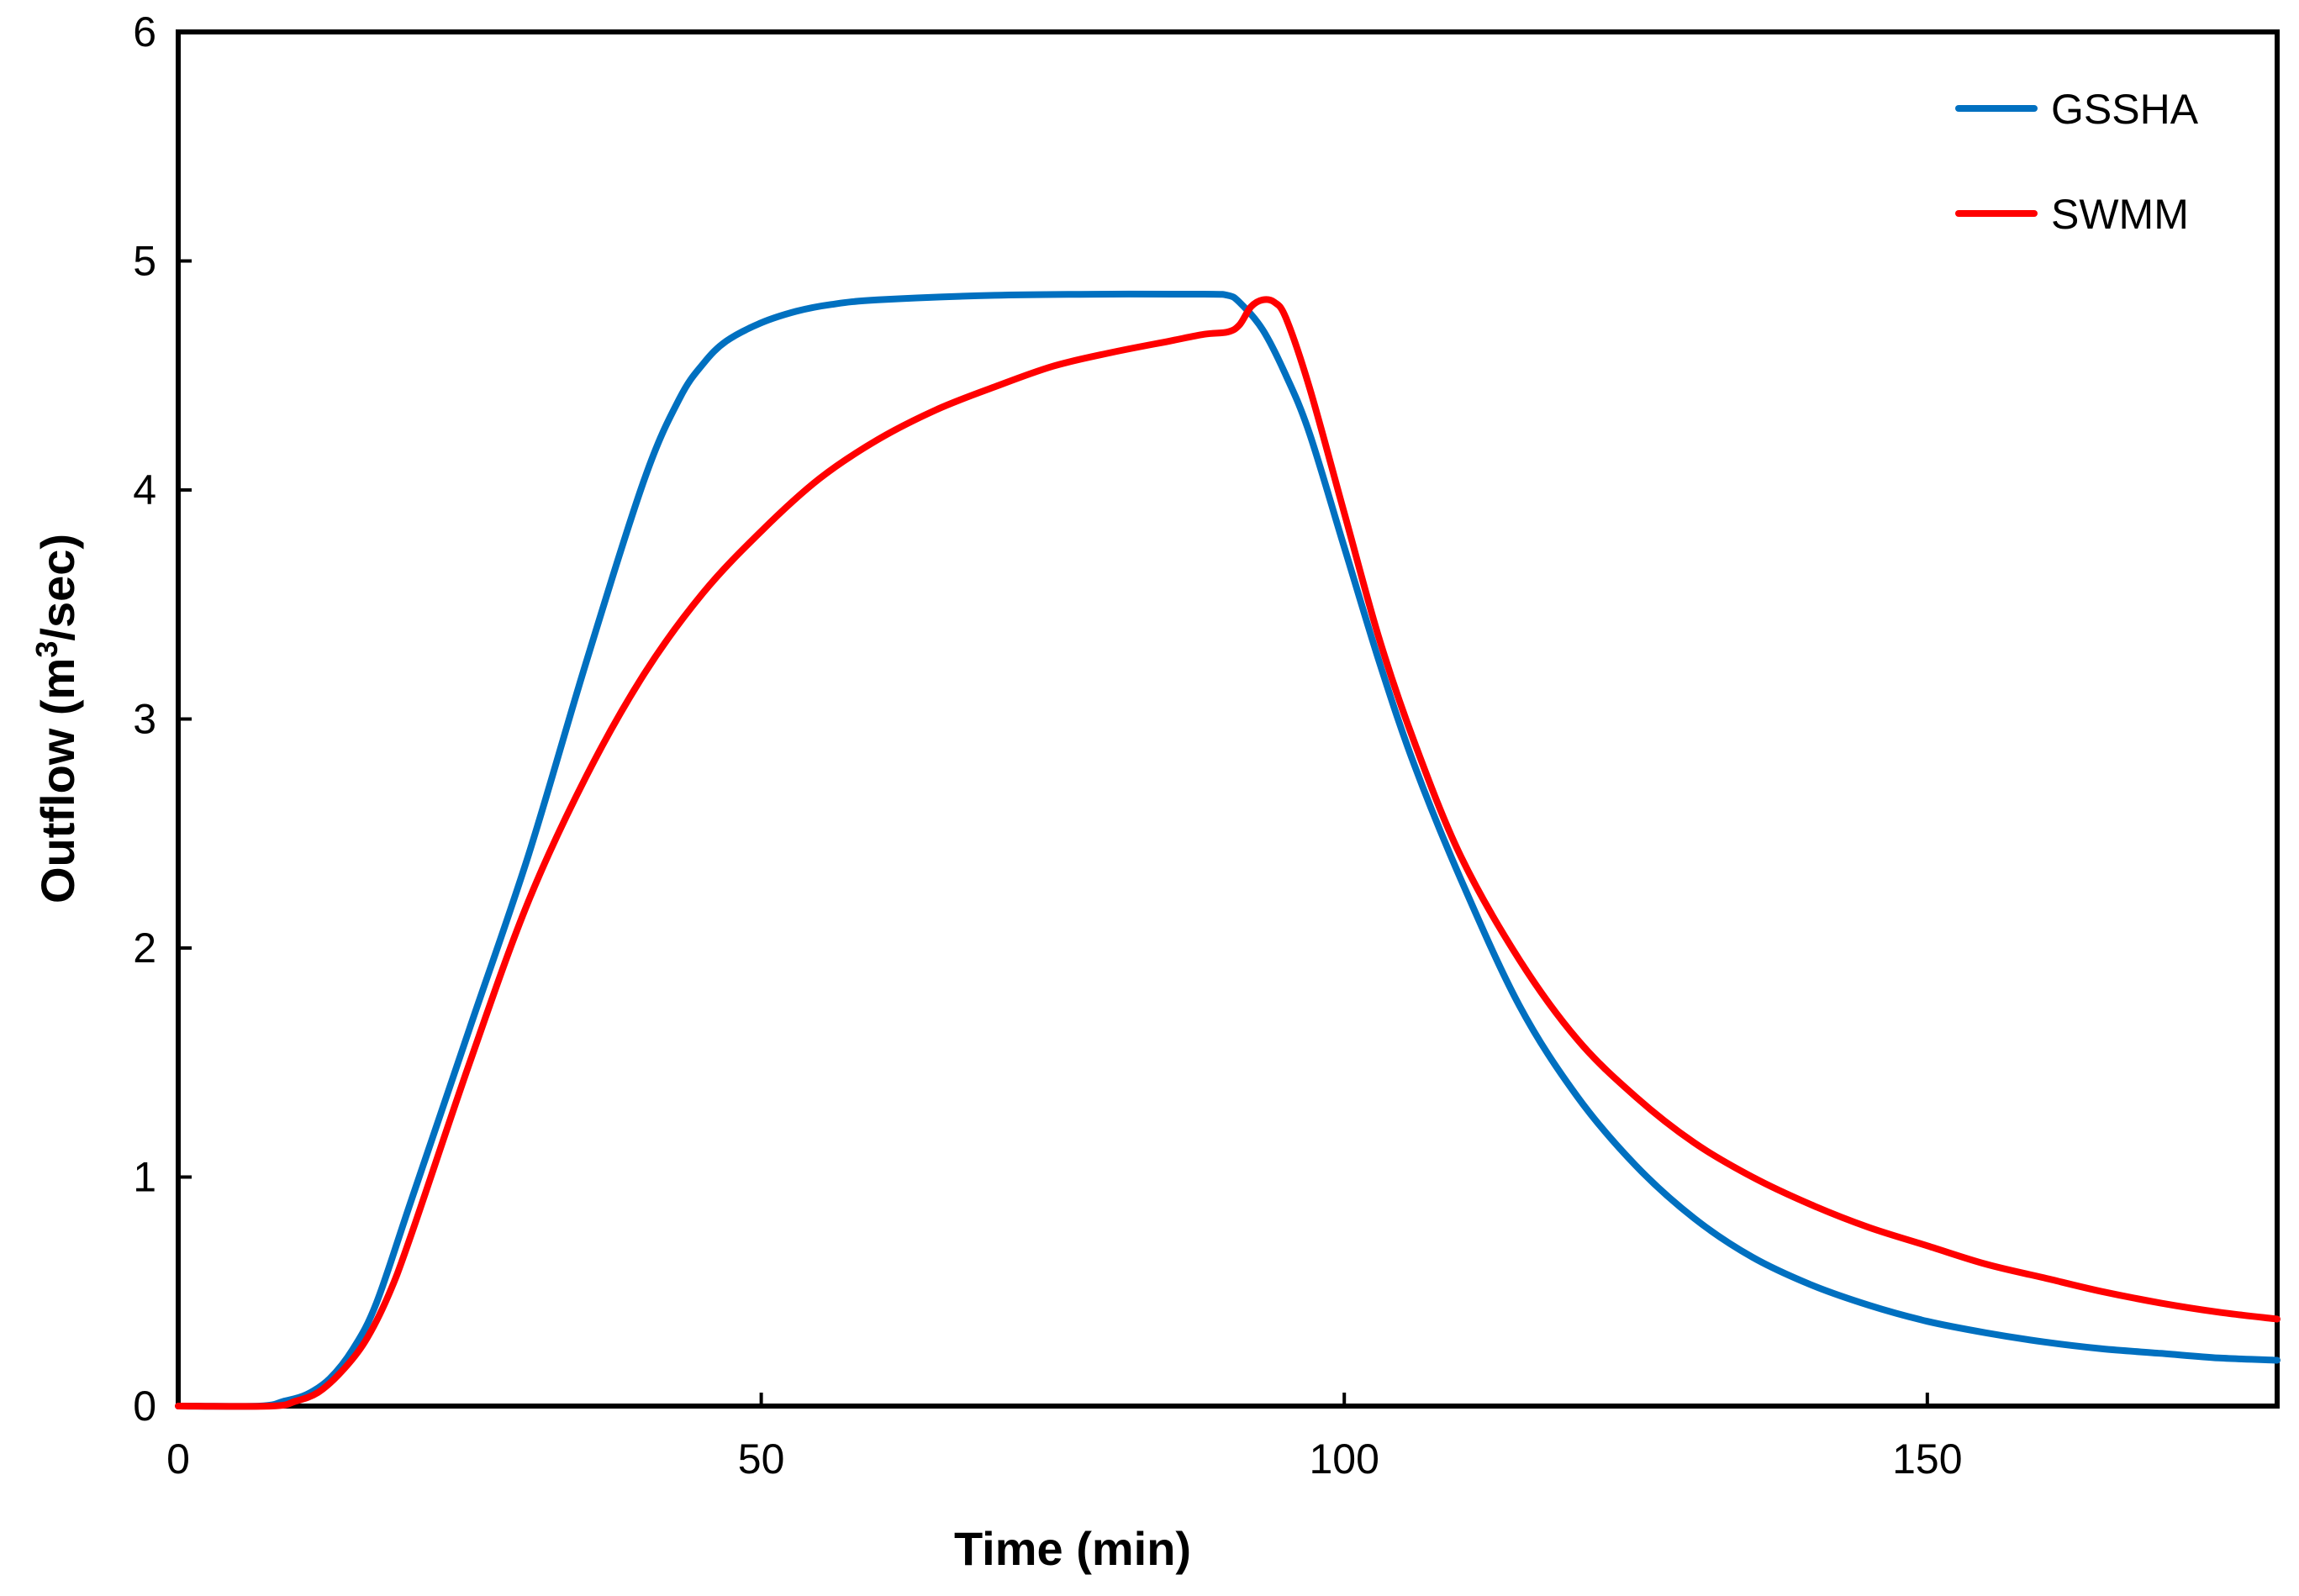 The width and height of the screenshot is (2299, 1596). What do you see at coordinates (144, 719) in the screenshot?
I see `y-tick-label: 3` at bounding box center [144, 719].